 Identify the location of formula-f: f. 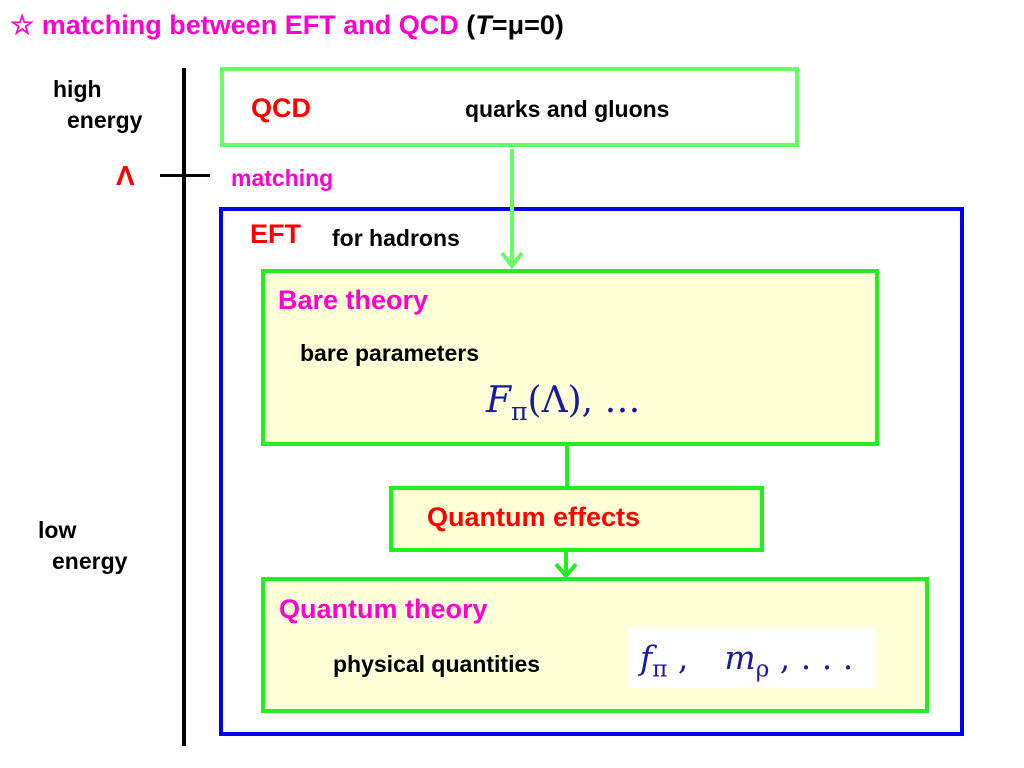
(646, 657).